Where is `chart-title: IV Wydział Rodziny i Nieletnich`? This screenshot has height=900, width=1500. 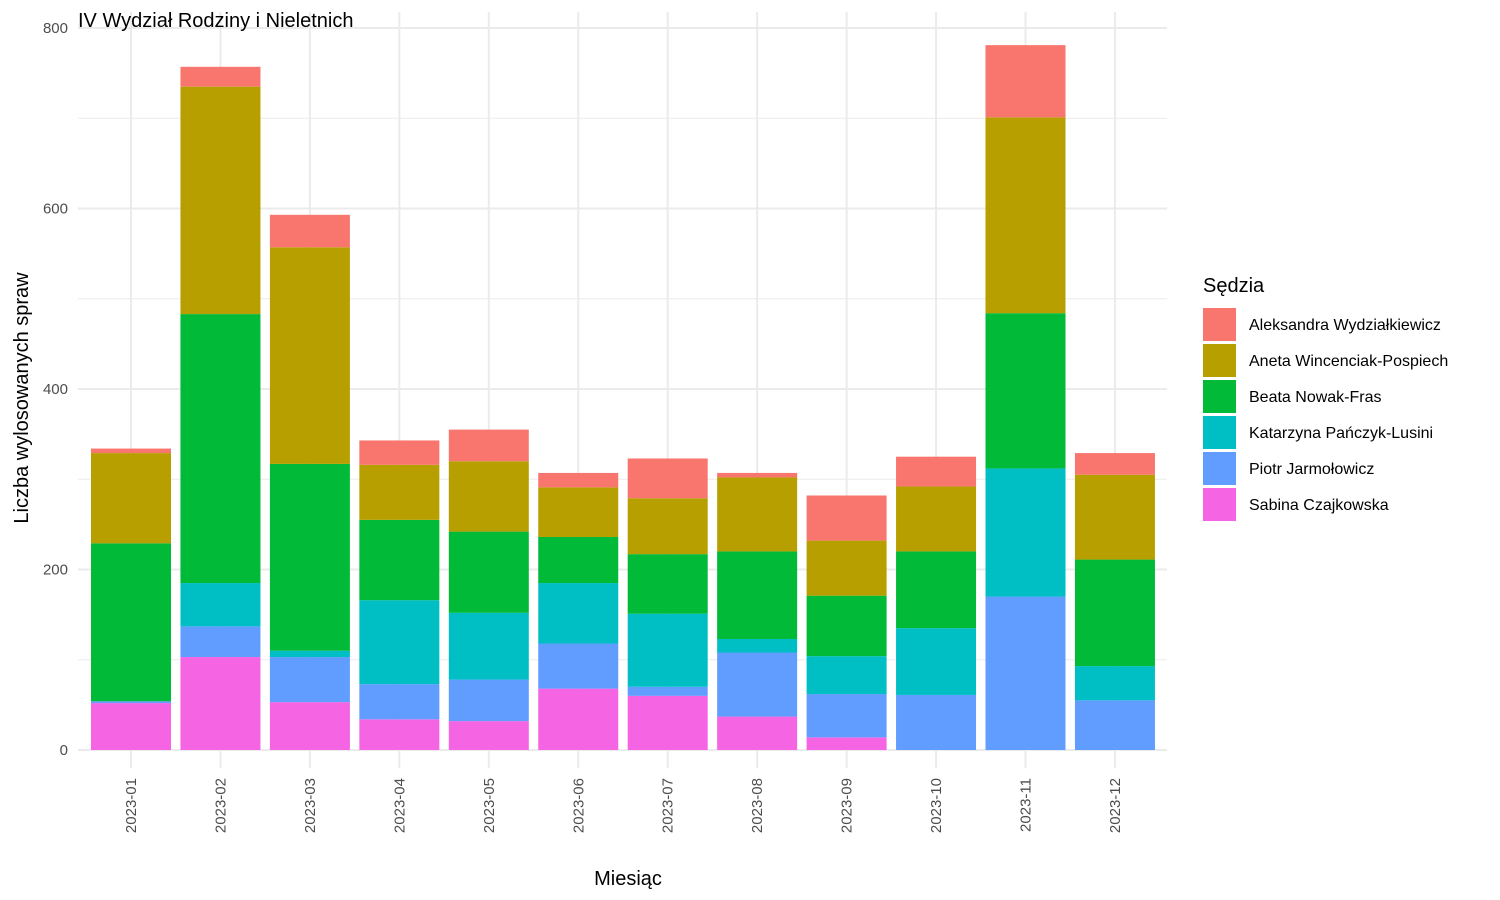 chart-title: IV Wydział Rodziny i Nieletnich is located at coordinates (215, 21).